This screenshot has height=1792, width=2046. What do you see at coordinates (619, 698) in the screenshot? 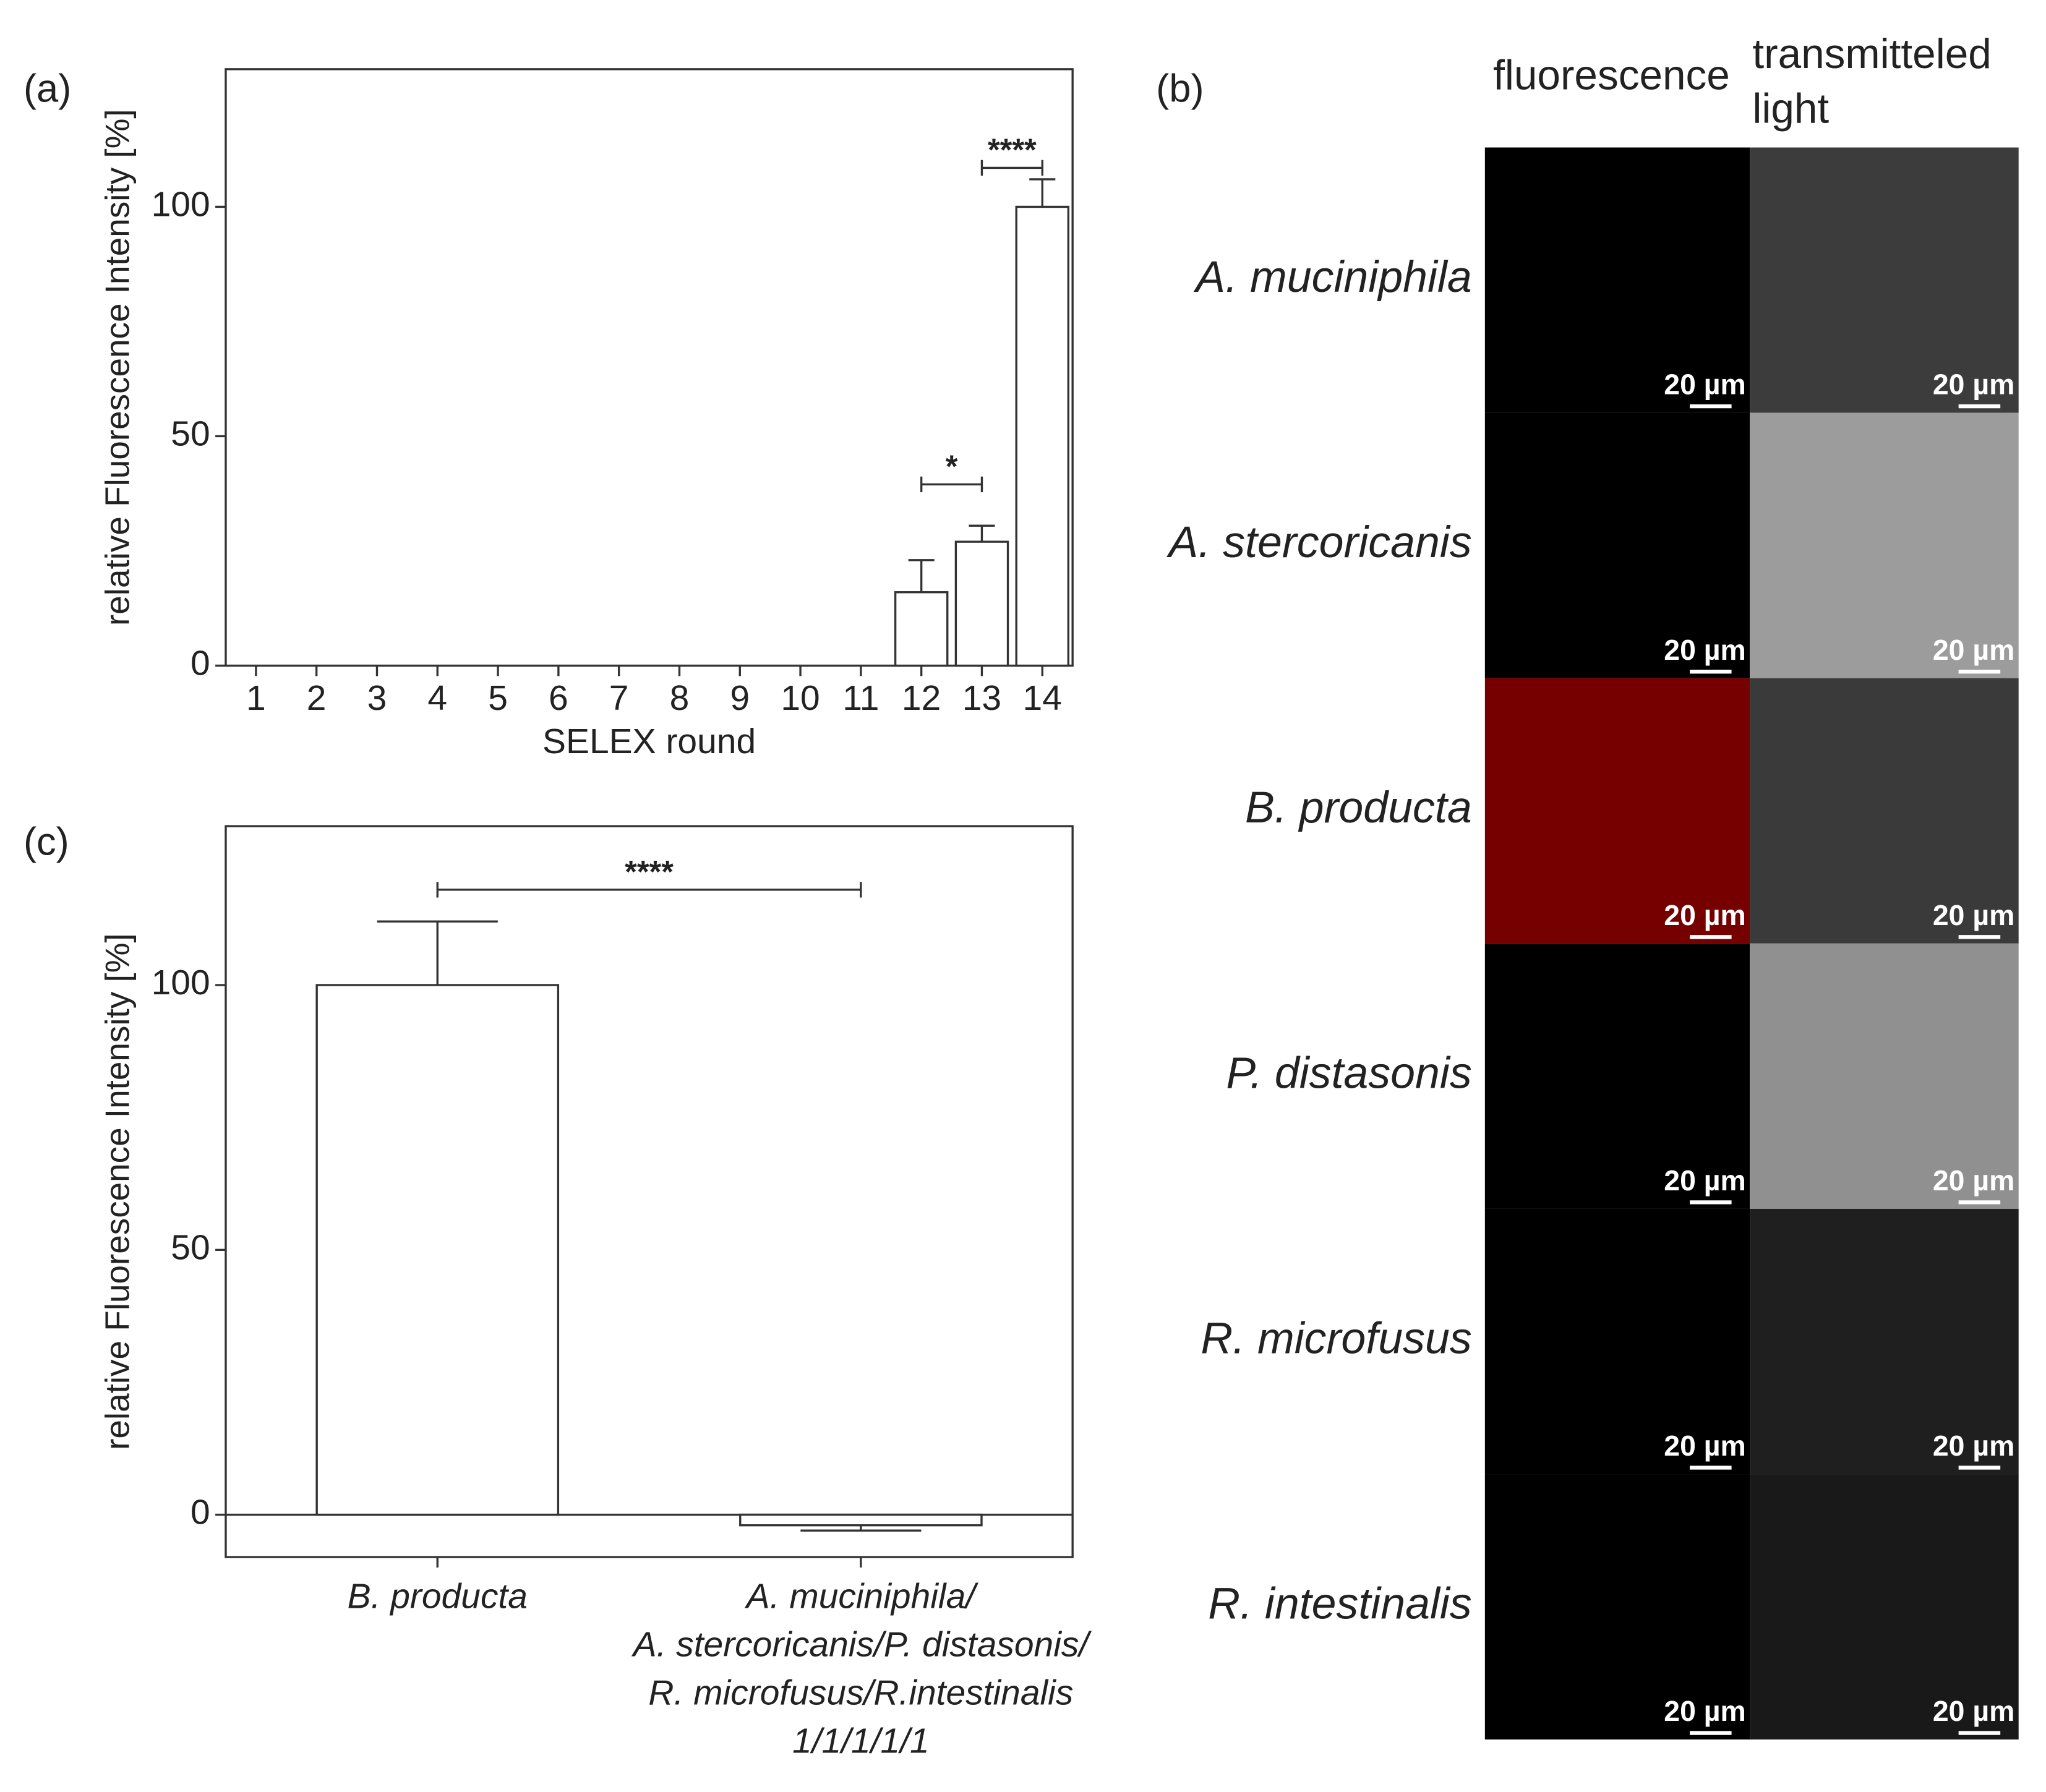
I see `x-tick-label: 7` at bounding box center [619, 698].